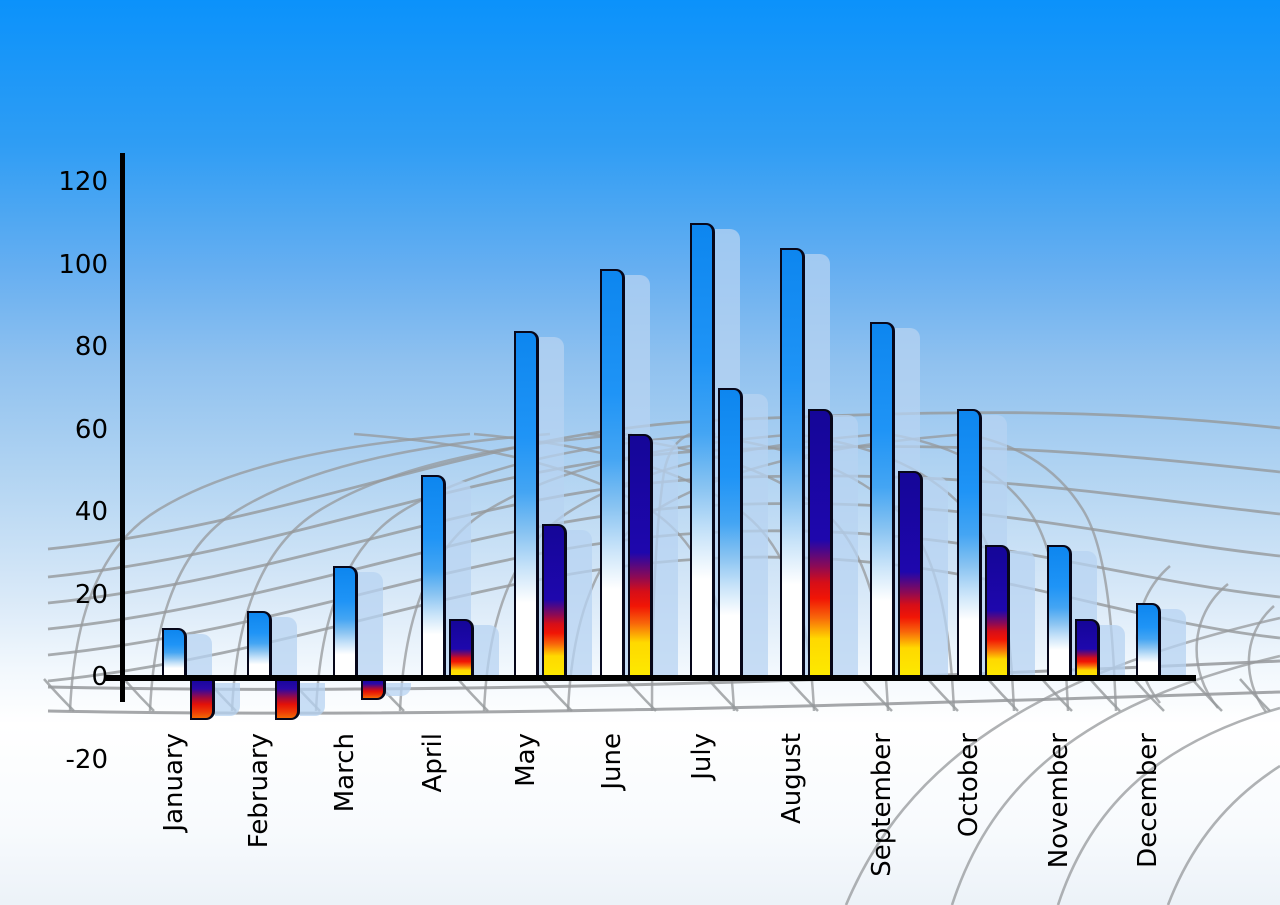 The width and height of the screenshot is (1280, 905). What do you see at coordinates (227, 700) in the screenshot?
I see `echo-january-series2` at bounding box center [227, 700].